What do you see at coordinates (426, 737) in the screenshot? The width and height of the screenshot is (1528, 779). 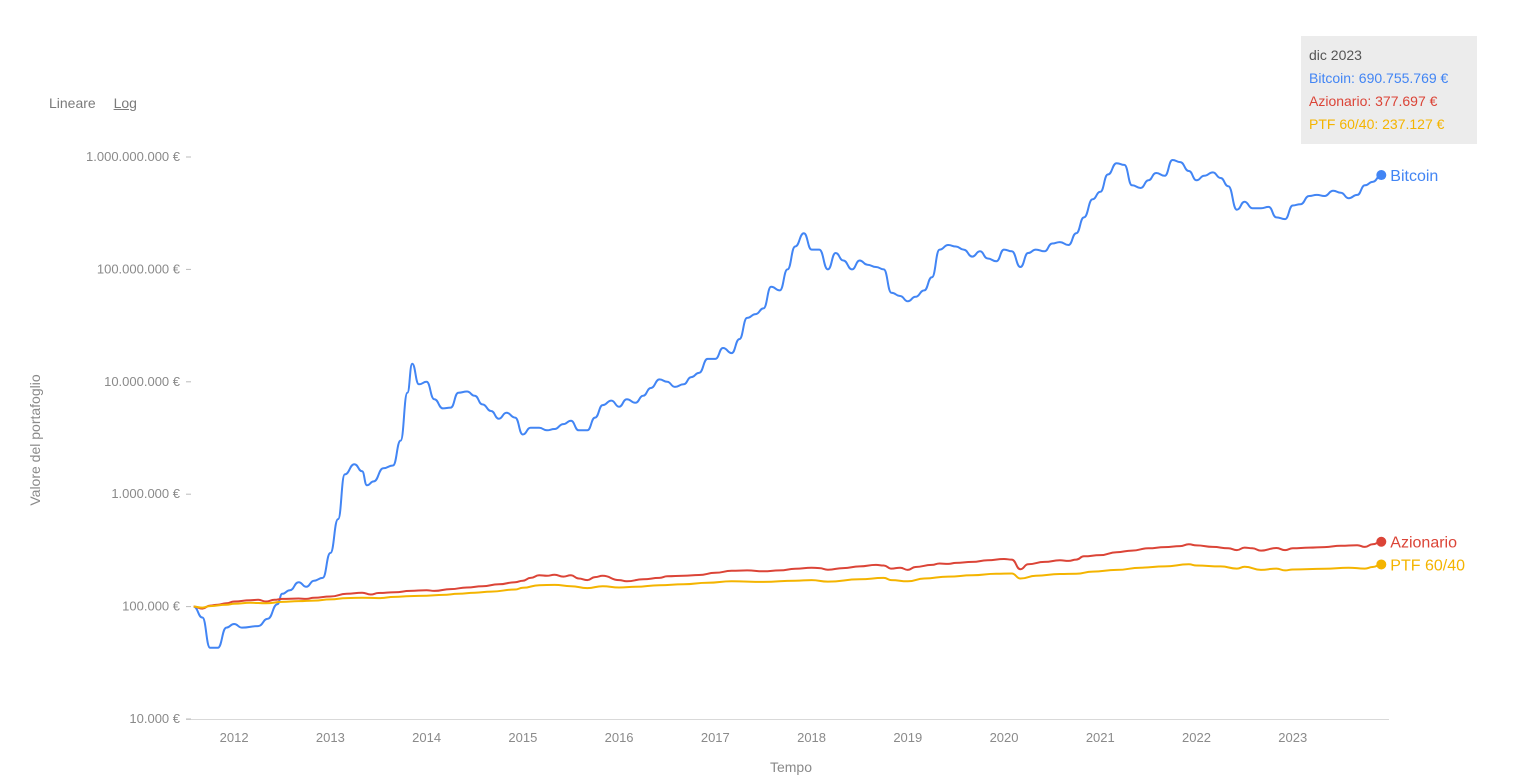 I see `x-tick-label: 2014` at bounding box center [426, 737].